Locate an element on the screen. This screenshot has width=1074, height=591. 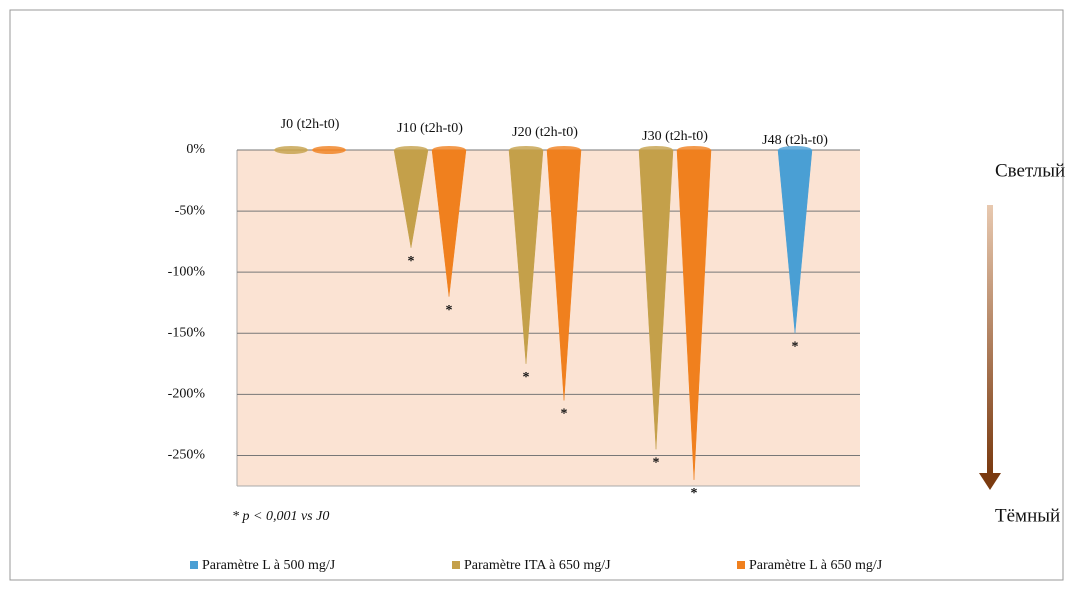
x-category-label: J48 (t2h-t0) is located at coordinates (795, 140).